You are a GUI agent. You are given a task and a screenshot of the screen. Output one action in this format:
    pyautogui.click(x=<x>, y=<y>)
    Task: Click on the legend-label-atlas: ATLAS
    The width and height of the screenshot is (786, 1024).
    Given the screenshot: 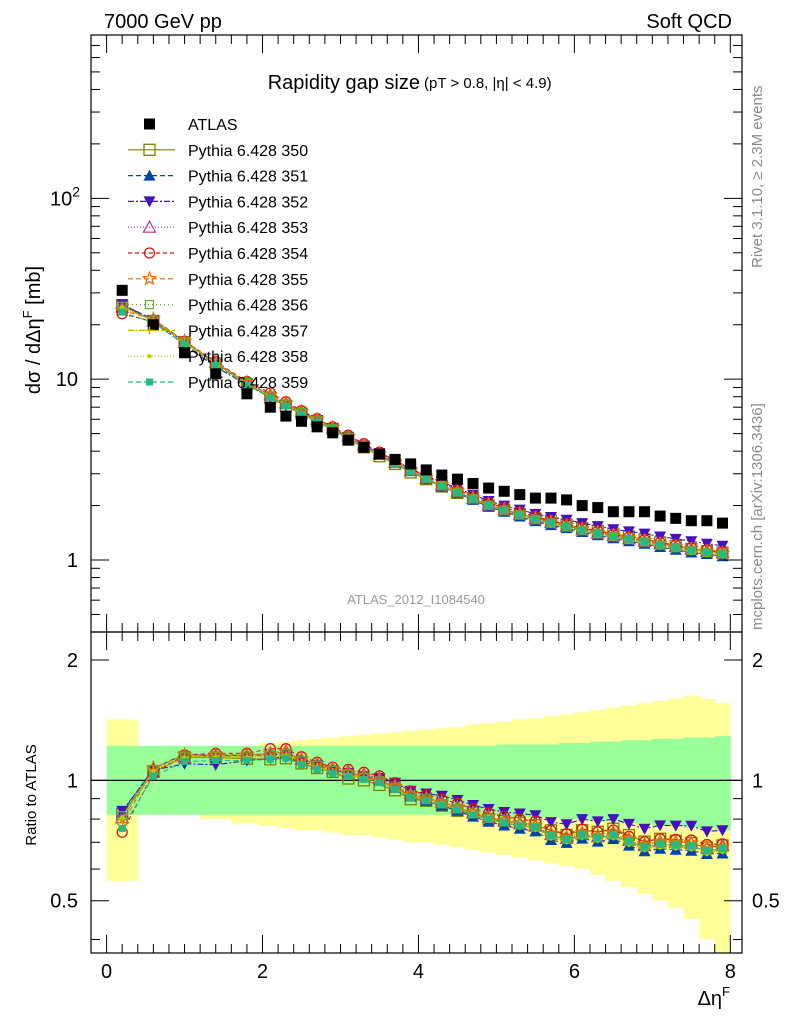 What is the action you would take?
    pyautogui.click(x=213, y=125)
    